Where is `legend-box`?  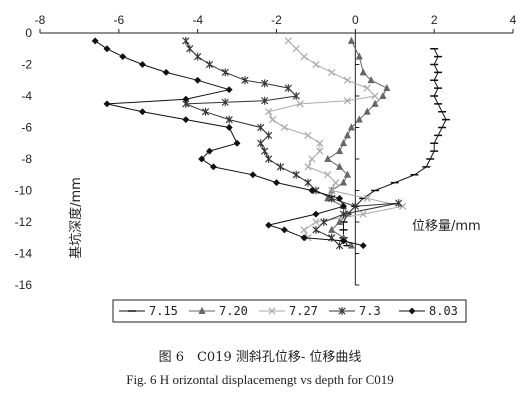
legend-box is located at coordinates (289, 311).